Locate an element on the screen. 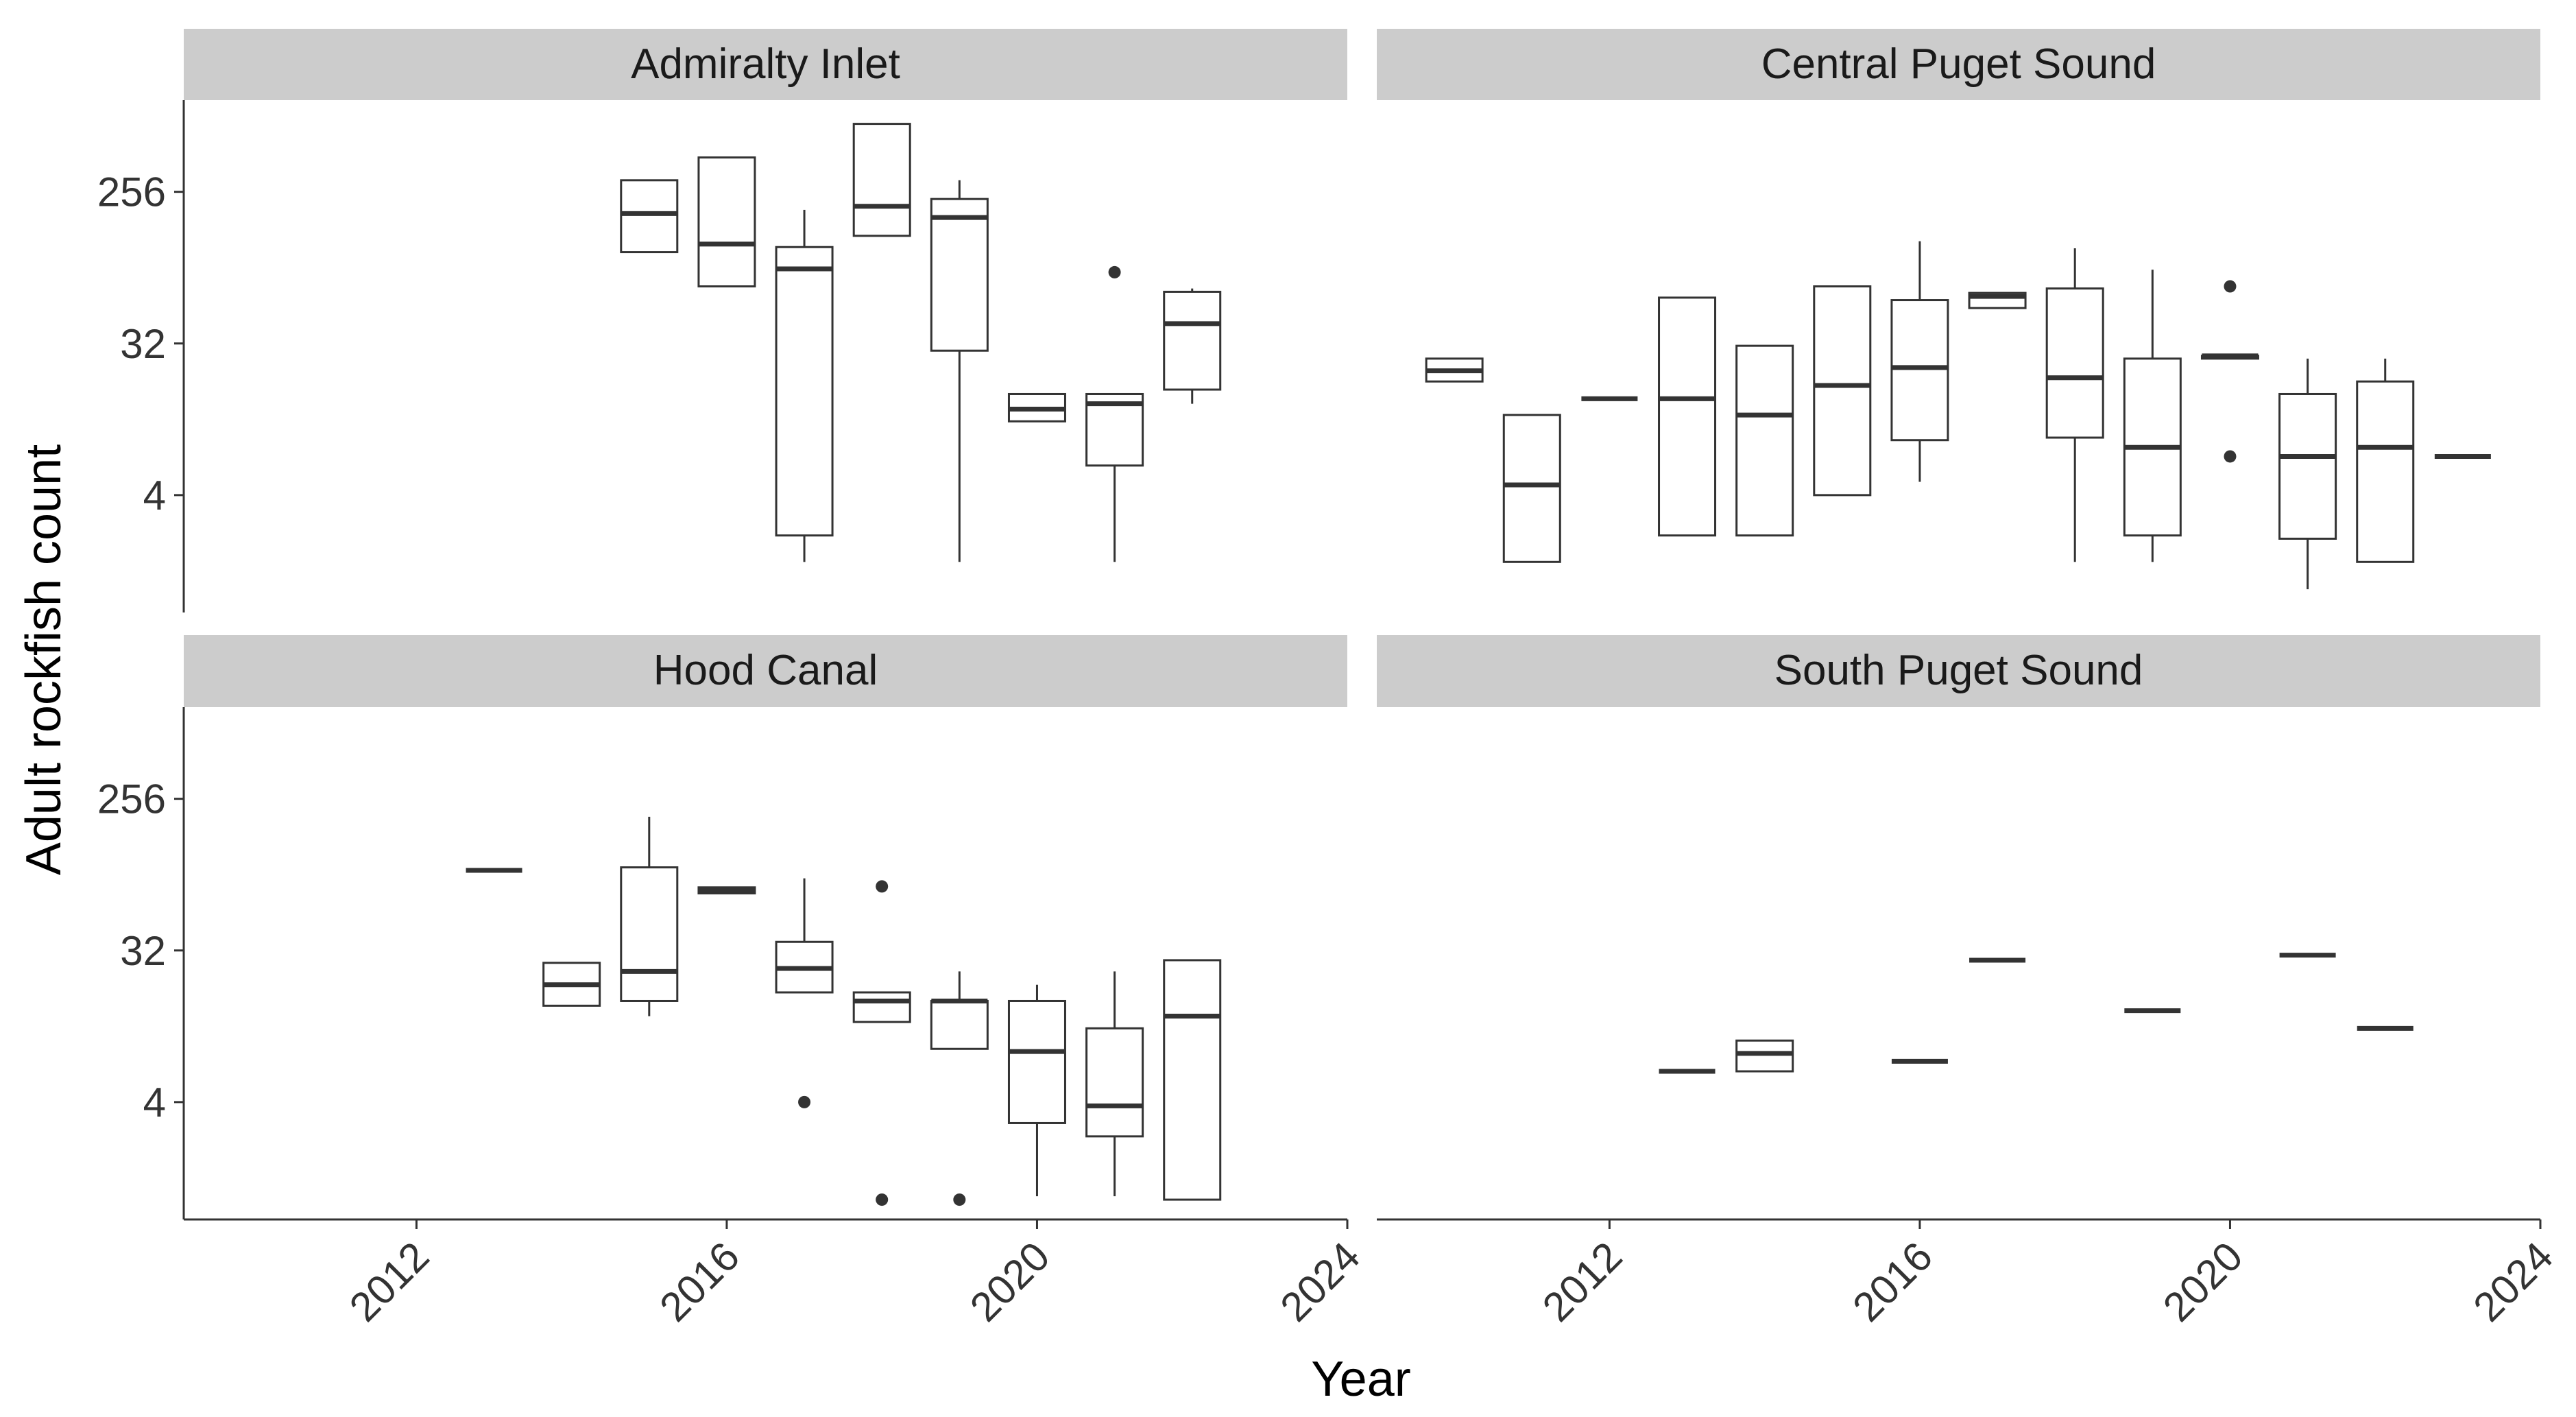 The height and width of the screenshot is (1417, 2576). strip-title: South Puget Sound is located at coordinates (1959, 670).